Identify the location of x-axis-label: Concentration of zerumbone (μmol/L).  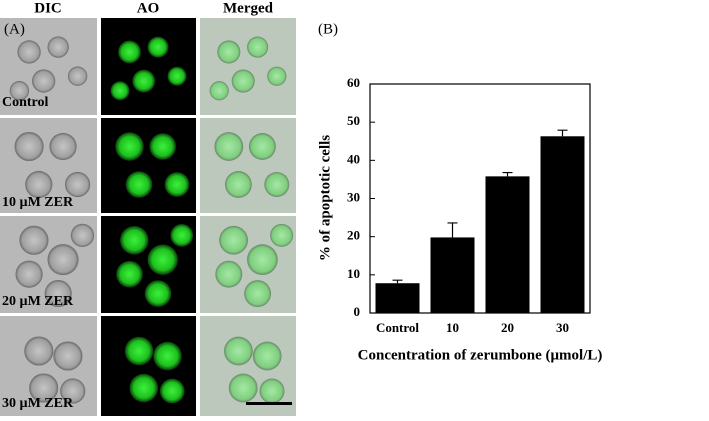
(480, 355).